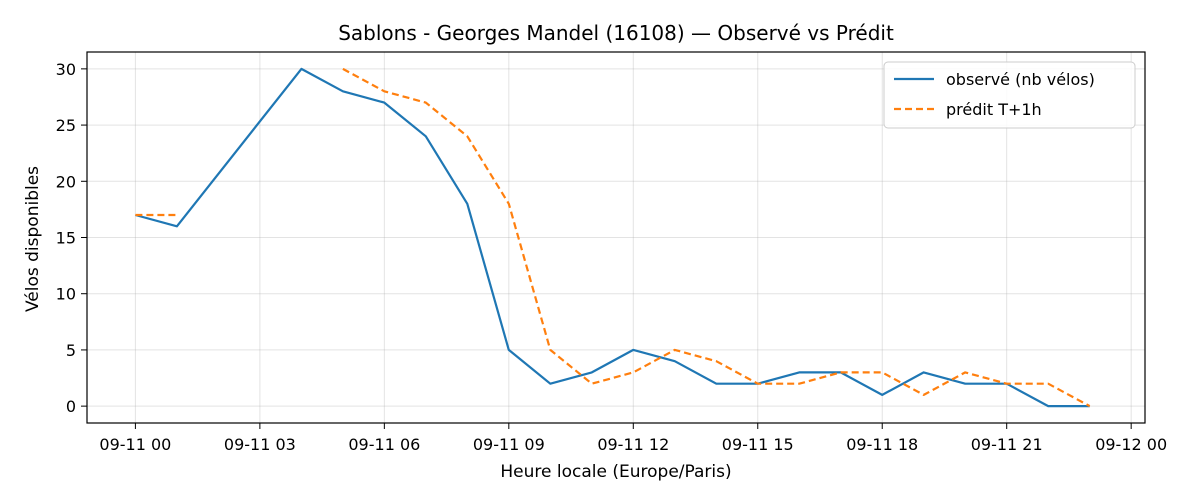  I want to click on y-axis-label: Vélos disponibles, so click(33, 239).